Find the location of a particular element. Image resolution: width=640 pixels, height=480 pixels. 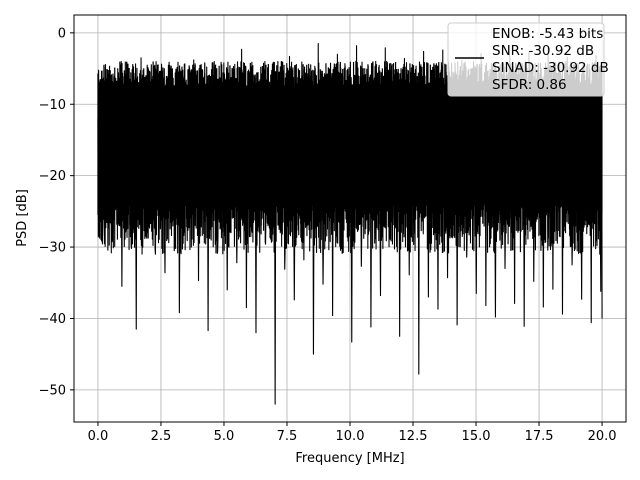

x-tick-label: 2.5 is located at coordinates (161, 436).